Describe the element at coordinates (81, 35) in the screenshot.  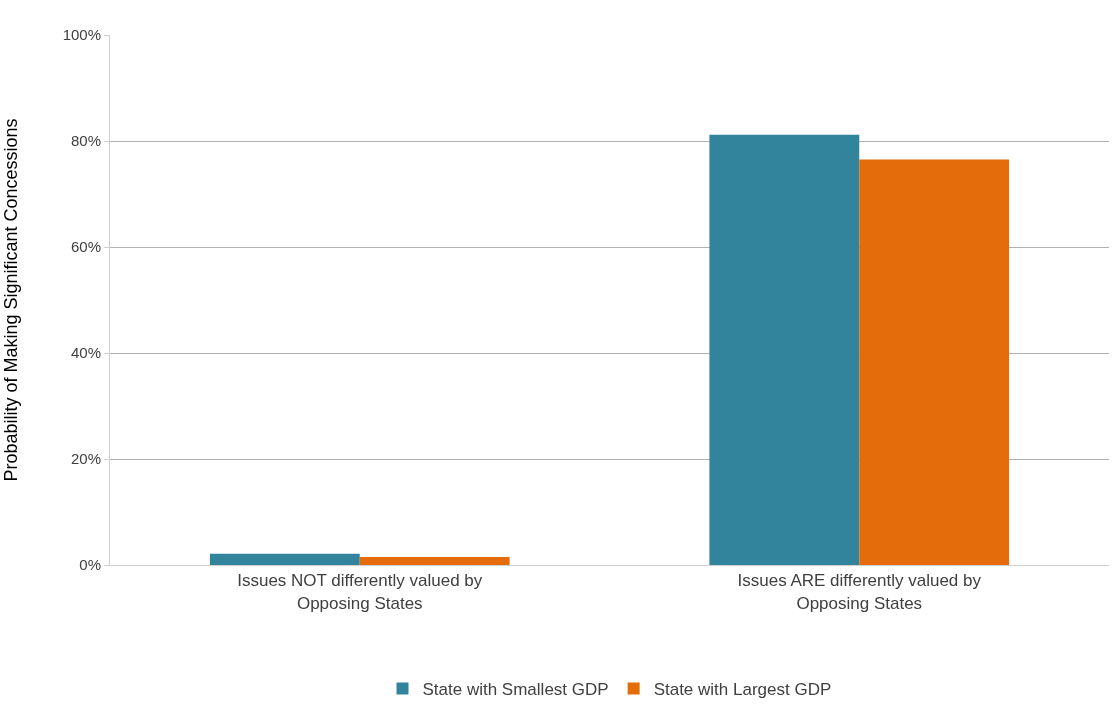
I see `y-tick-label: 100%` at that location.